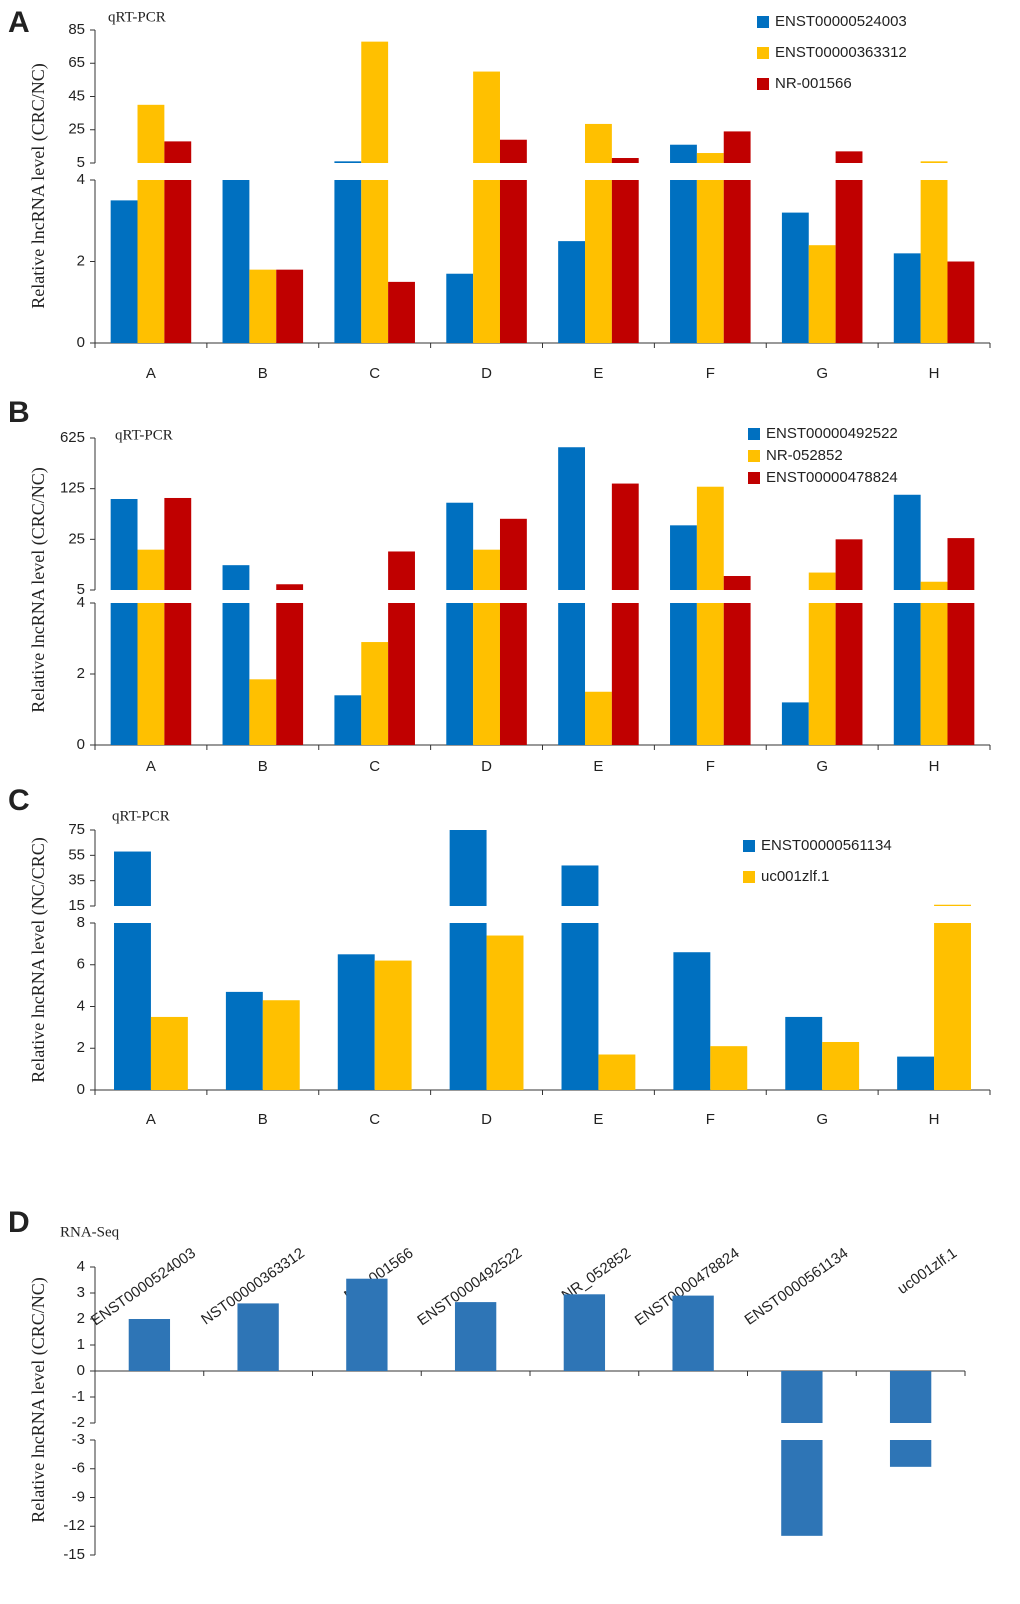 The height and width of the screenshot is (1604, 1020). Describe the element at coordinates (74, 1554) in the screenshot. I see `y-tick-label: -15` at that location.